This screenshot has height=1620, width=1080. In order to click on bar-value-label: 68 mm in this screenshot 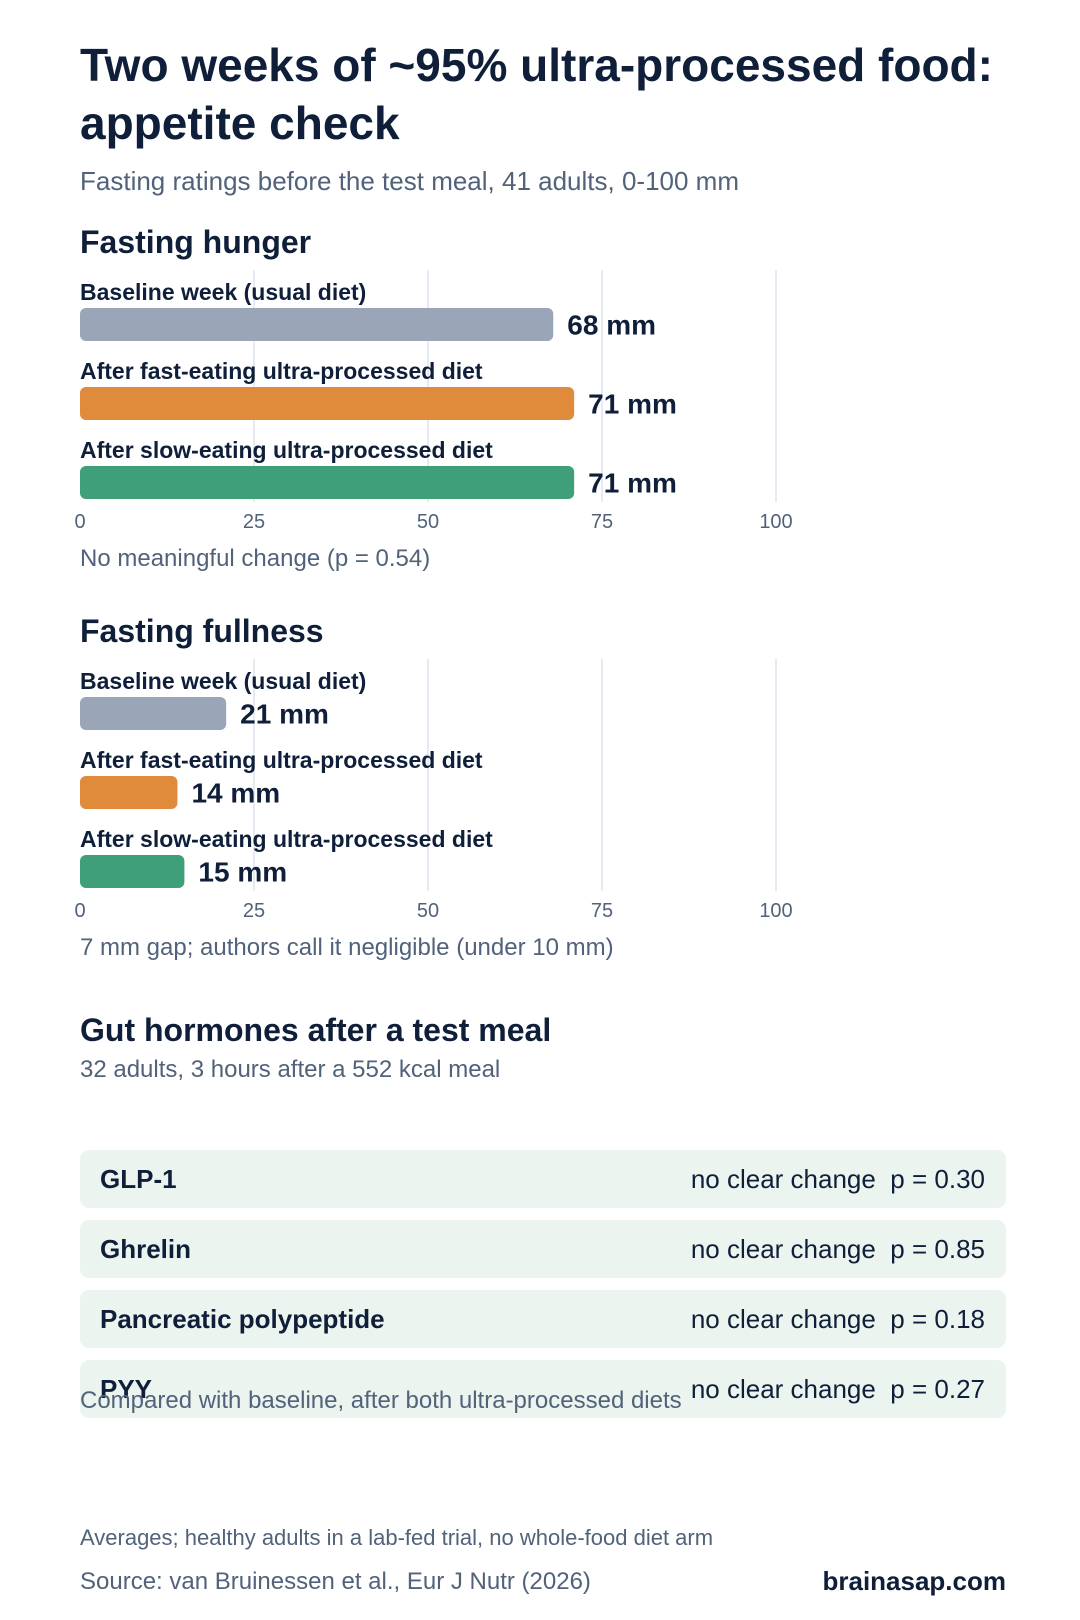, I will do `click(611, 325)`.